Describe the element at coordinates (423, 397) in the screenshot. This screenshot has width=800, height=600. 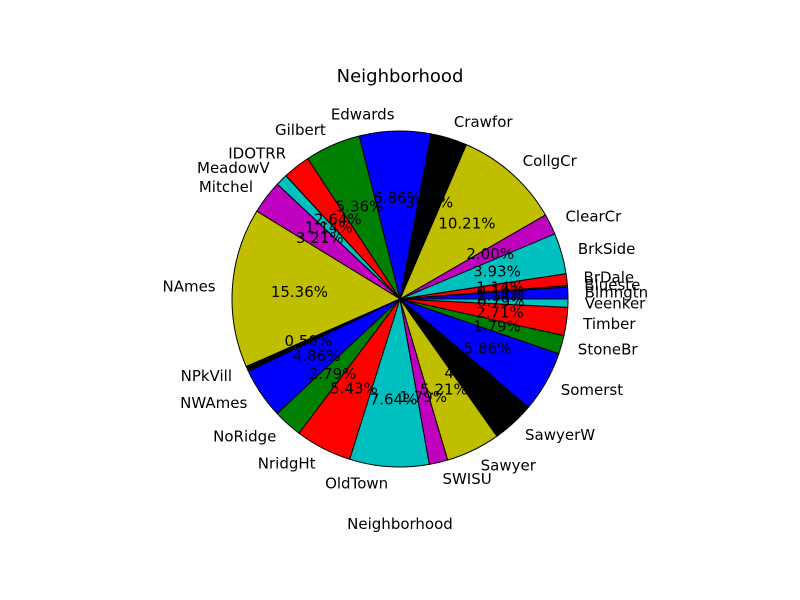
I see `pct-label-swisu: 1.79%` at that location.